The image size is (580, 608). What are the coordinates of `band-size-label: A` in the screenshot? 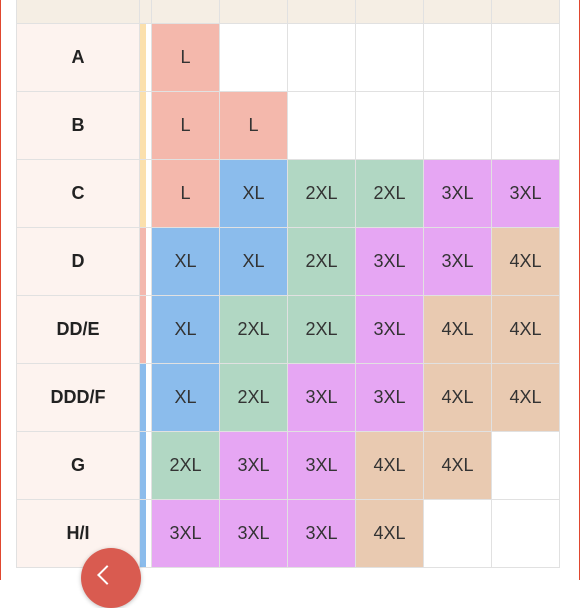 It's located at (78, 57).